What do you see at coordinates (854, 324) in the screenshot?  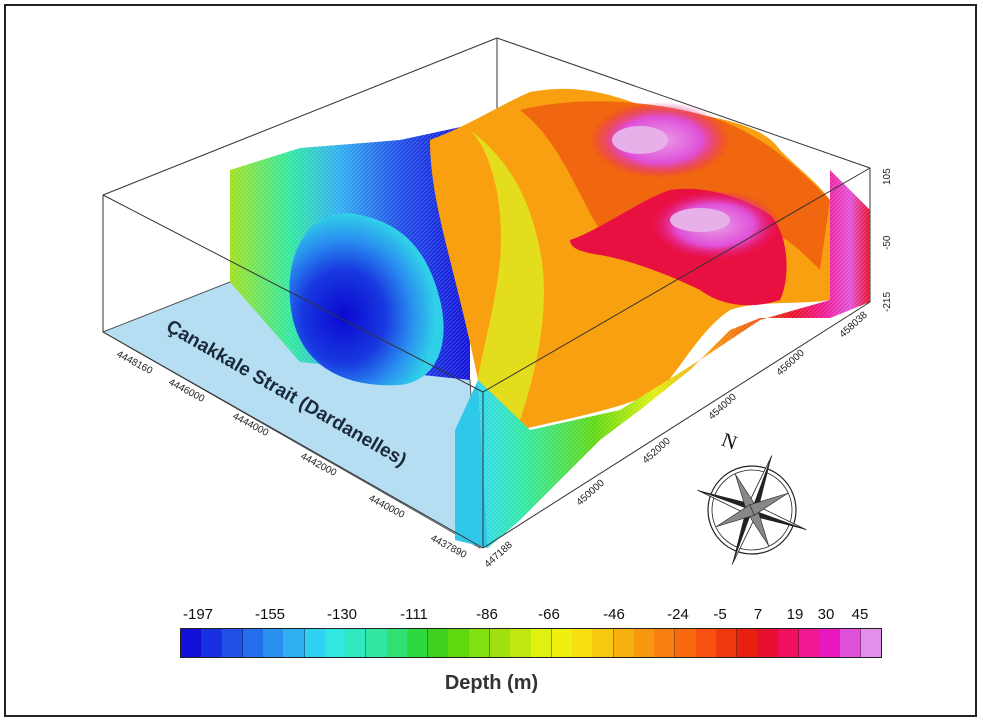 I see `tick-right-5: 458038` at bounding box center [854, 324].